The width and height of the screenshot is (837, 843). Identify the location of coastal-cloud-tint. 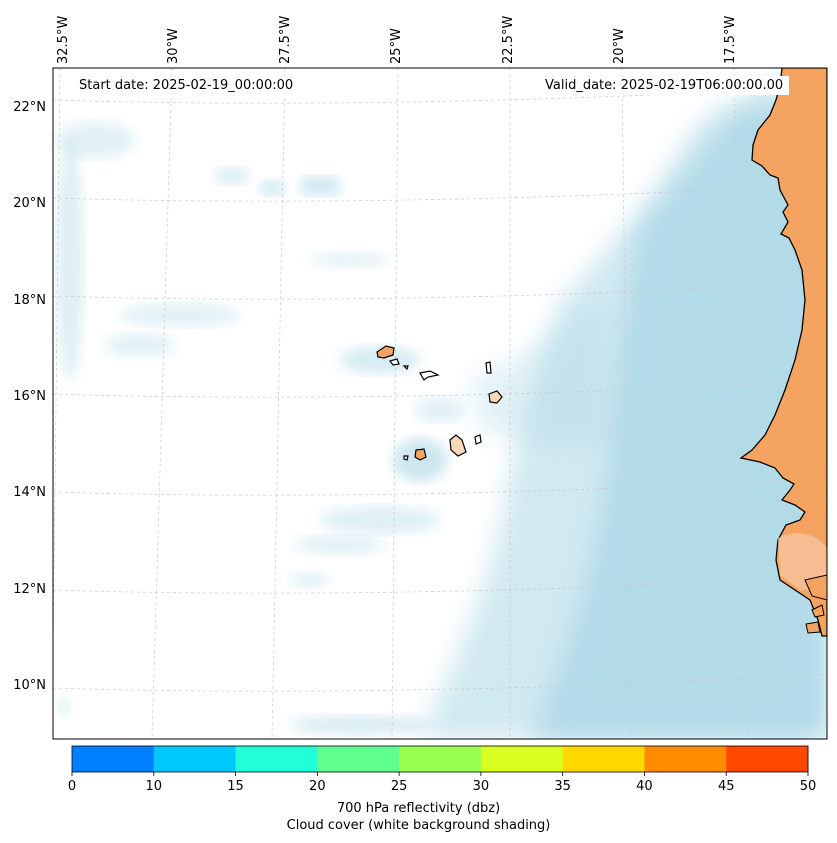
(802, 561).